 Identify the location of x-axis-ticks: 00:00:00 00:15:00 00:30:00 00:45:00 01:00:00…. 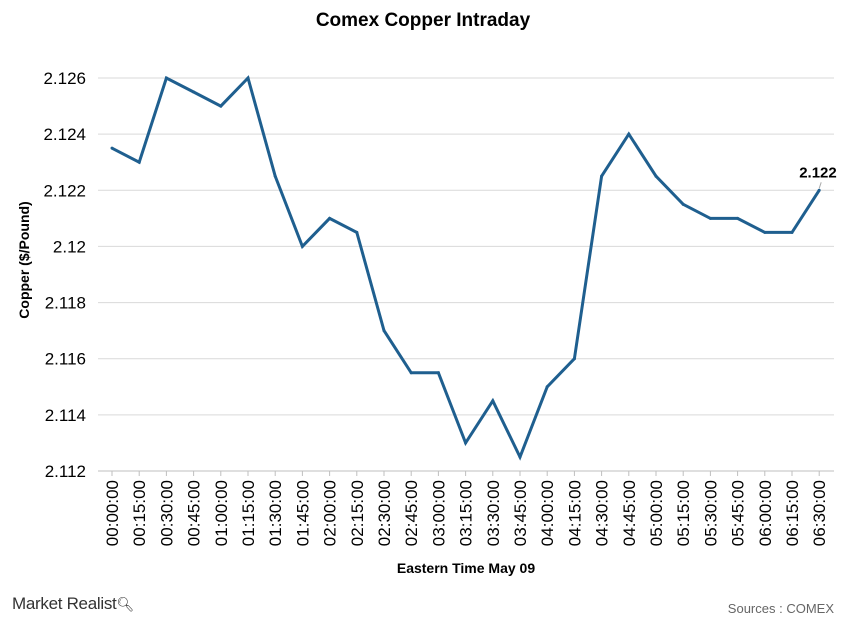
(466, 508).